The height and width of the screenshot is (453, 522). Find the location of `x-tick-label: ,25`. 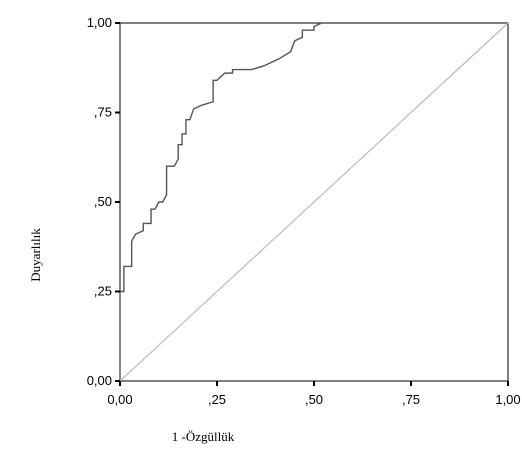

x-tick-label: ,25 is located at coordinates (217, 399).